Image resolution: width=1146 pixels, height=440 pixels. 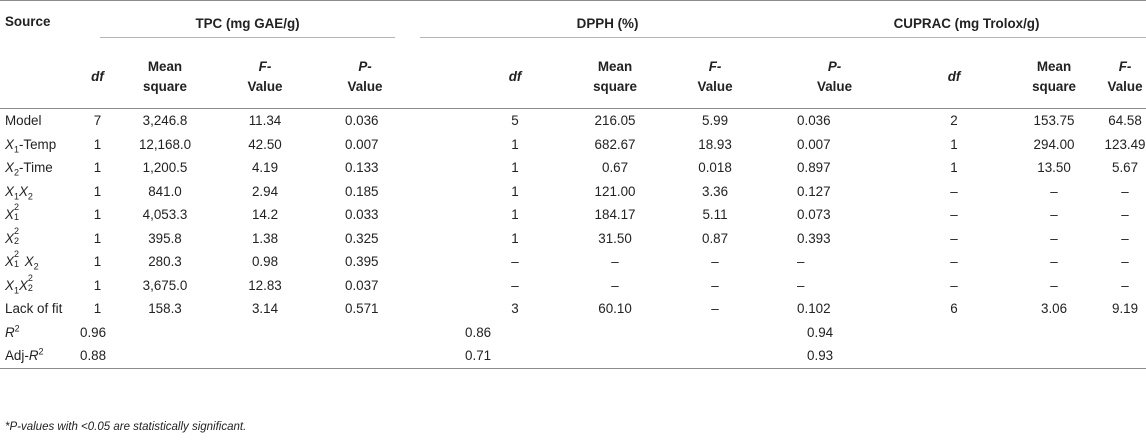 What do you see at coordinates (515, 121) in the screenshot?
I see `dpph-df: 5` at bounding box center [515, 121].